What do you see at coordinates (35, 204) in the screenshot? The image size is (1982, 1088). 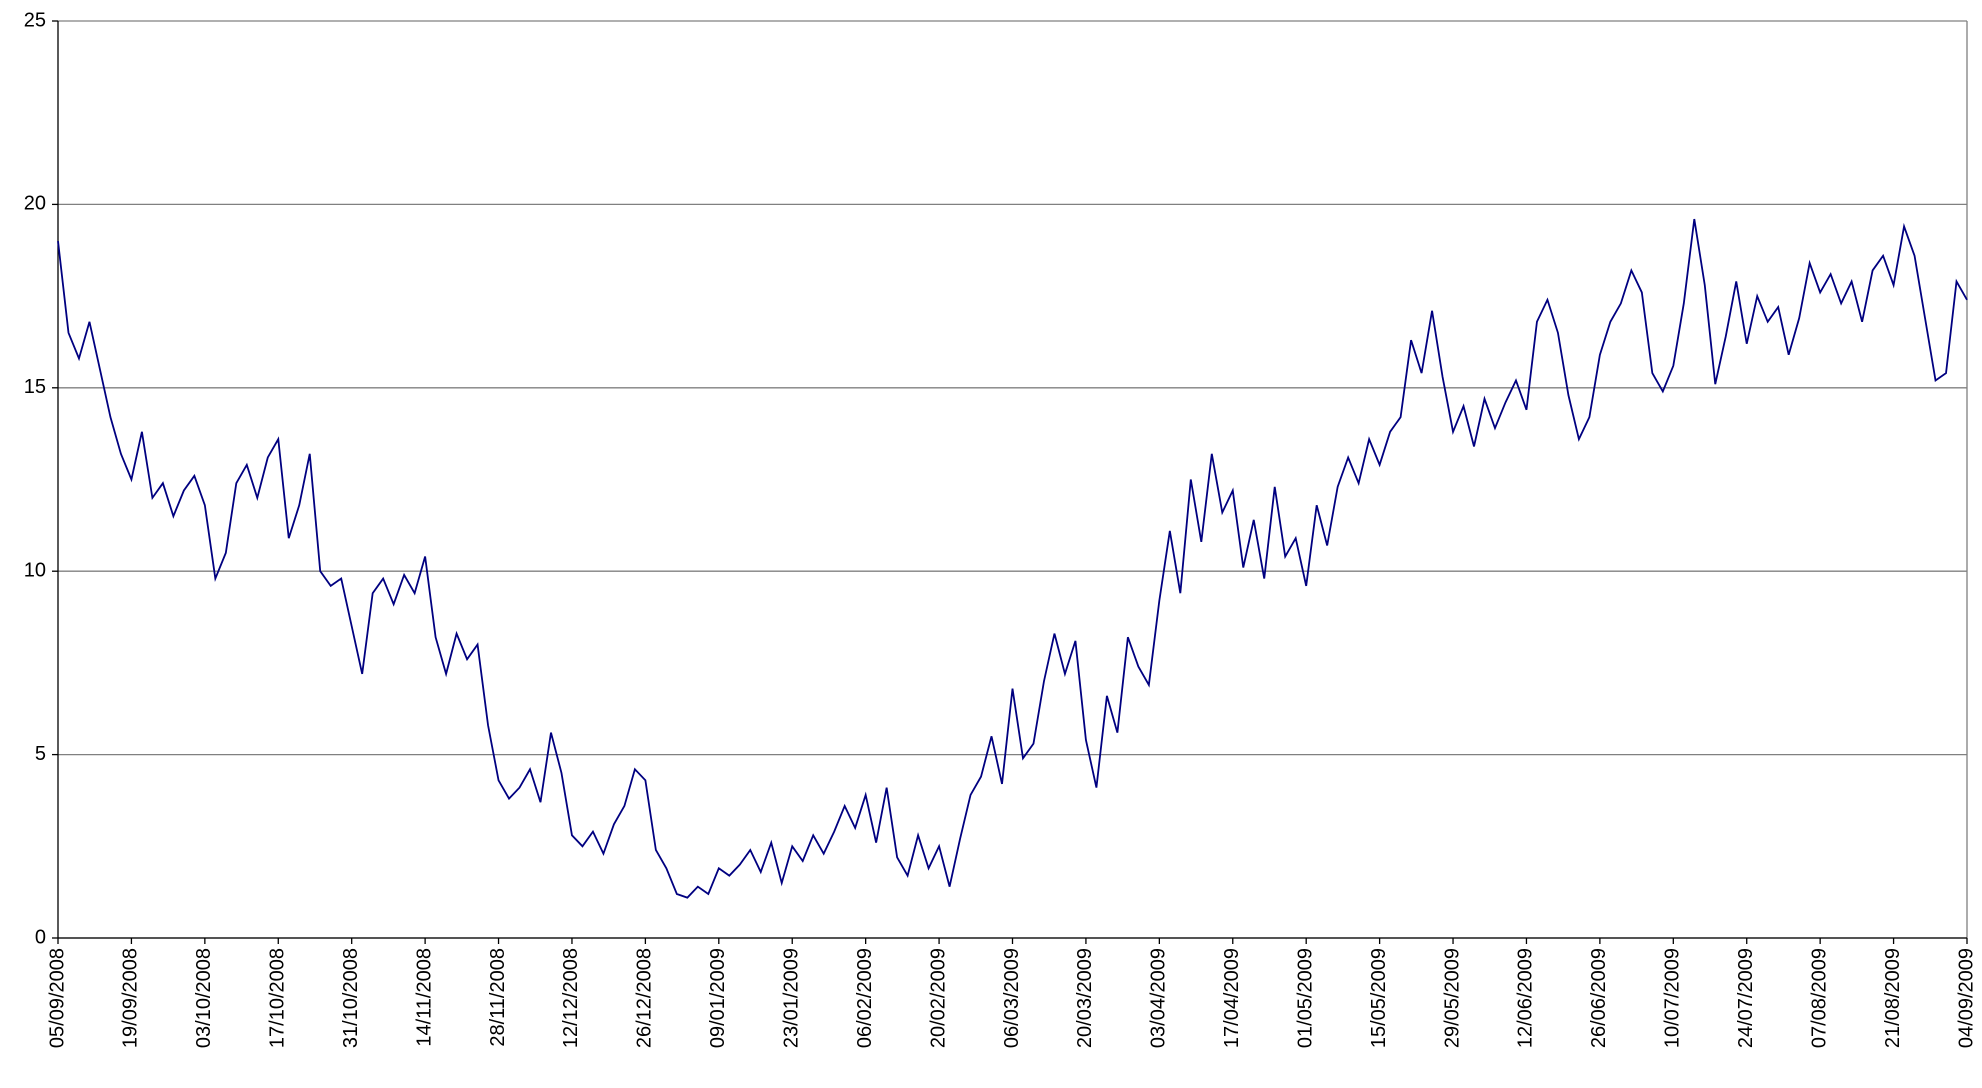 I see `y-tick-label: 20` at bounding box center [35, 204].